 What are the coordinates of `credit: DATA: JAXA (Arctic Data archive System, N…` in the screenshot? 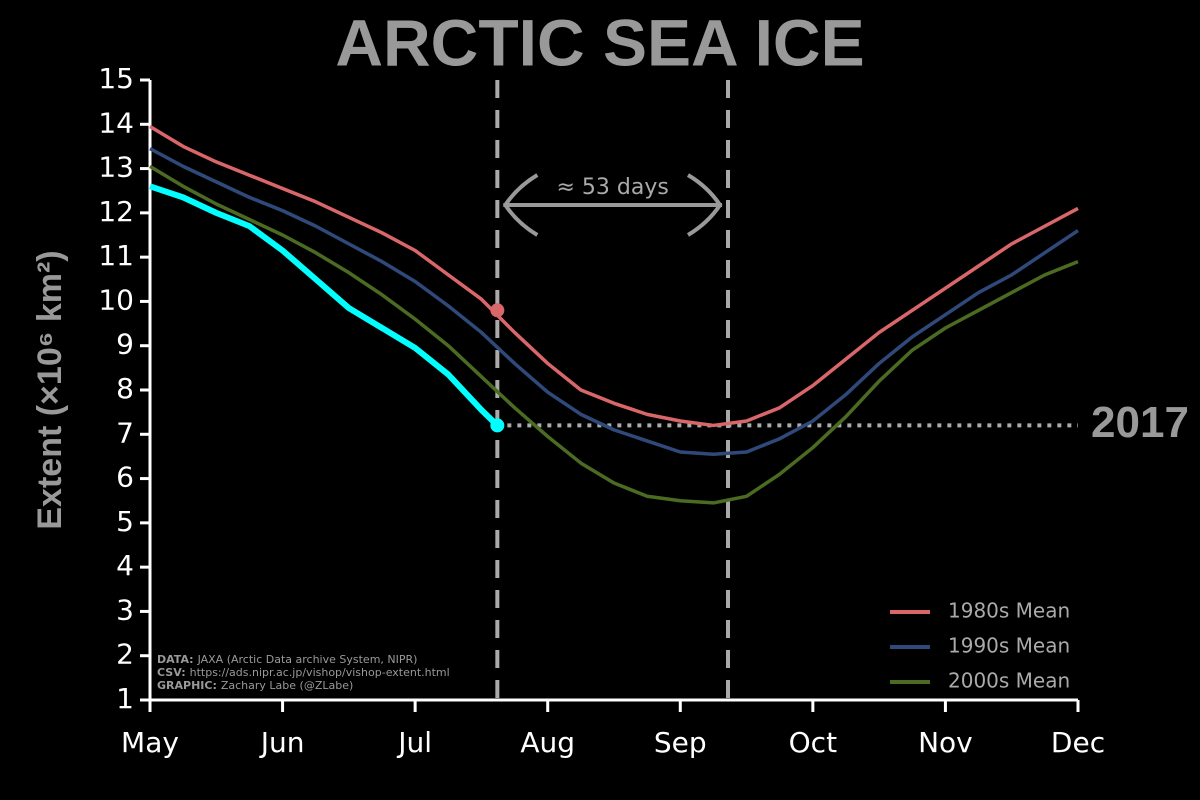 It's located at (287, 659).